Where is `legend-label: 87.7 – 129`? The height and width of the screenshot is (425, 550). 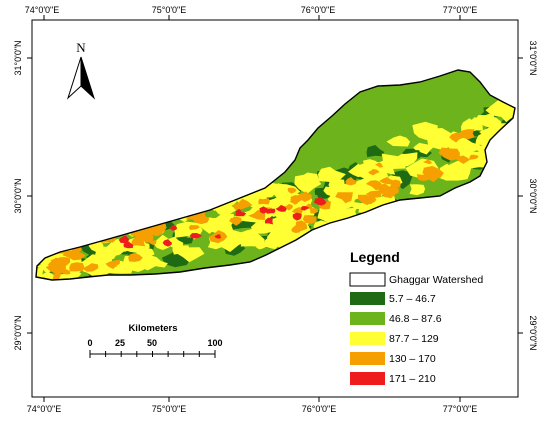
legend-label: 87.7 – 129 is located at coordinates (414, 339).